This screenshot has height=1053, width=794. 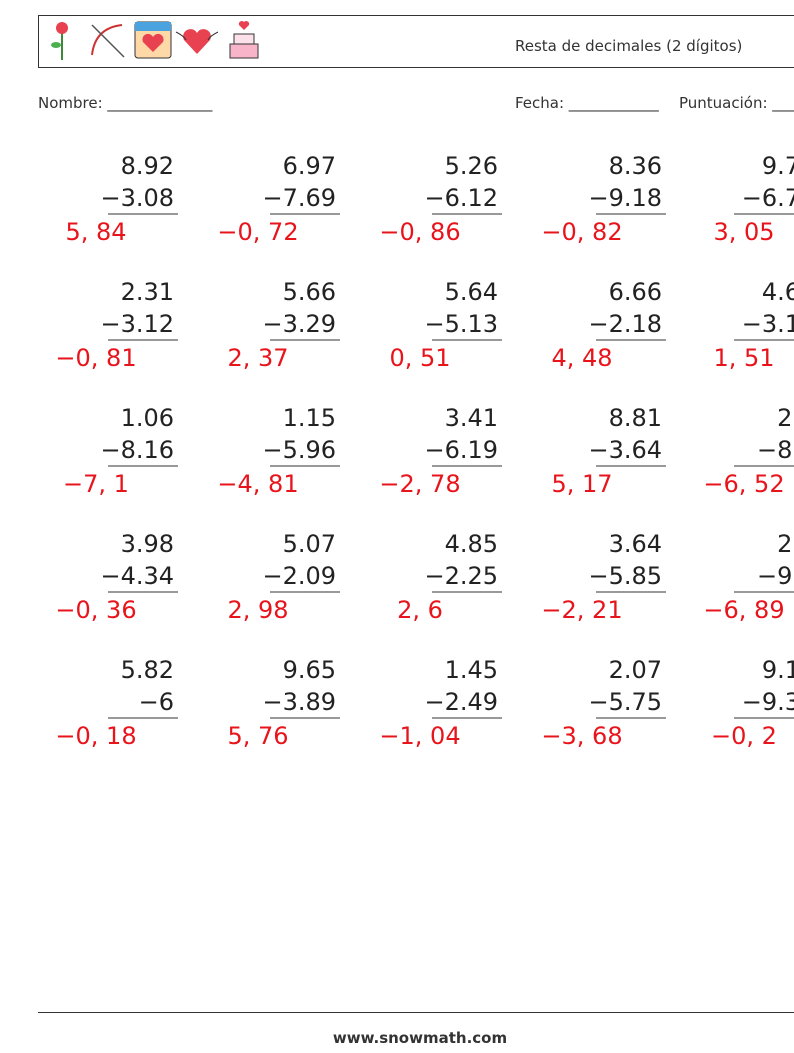 What do you see at coordinates (743, 610) in the screenshot?
I see `answer: −6, 89` at bounding box center [743, 610].